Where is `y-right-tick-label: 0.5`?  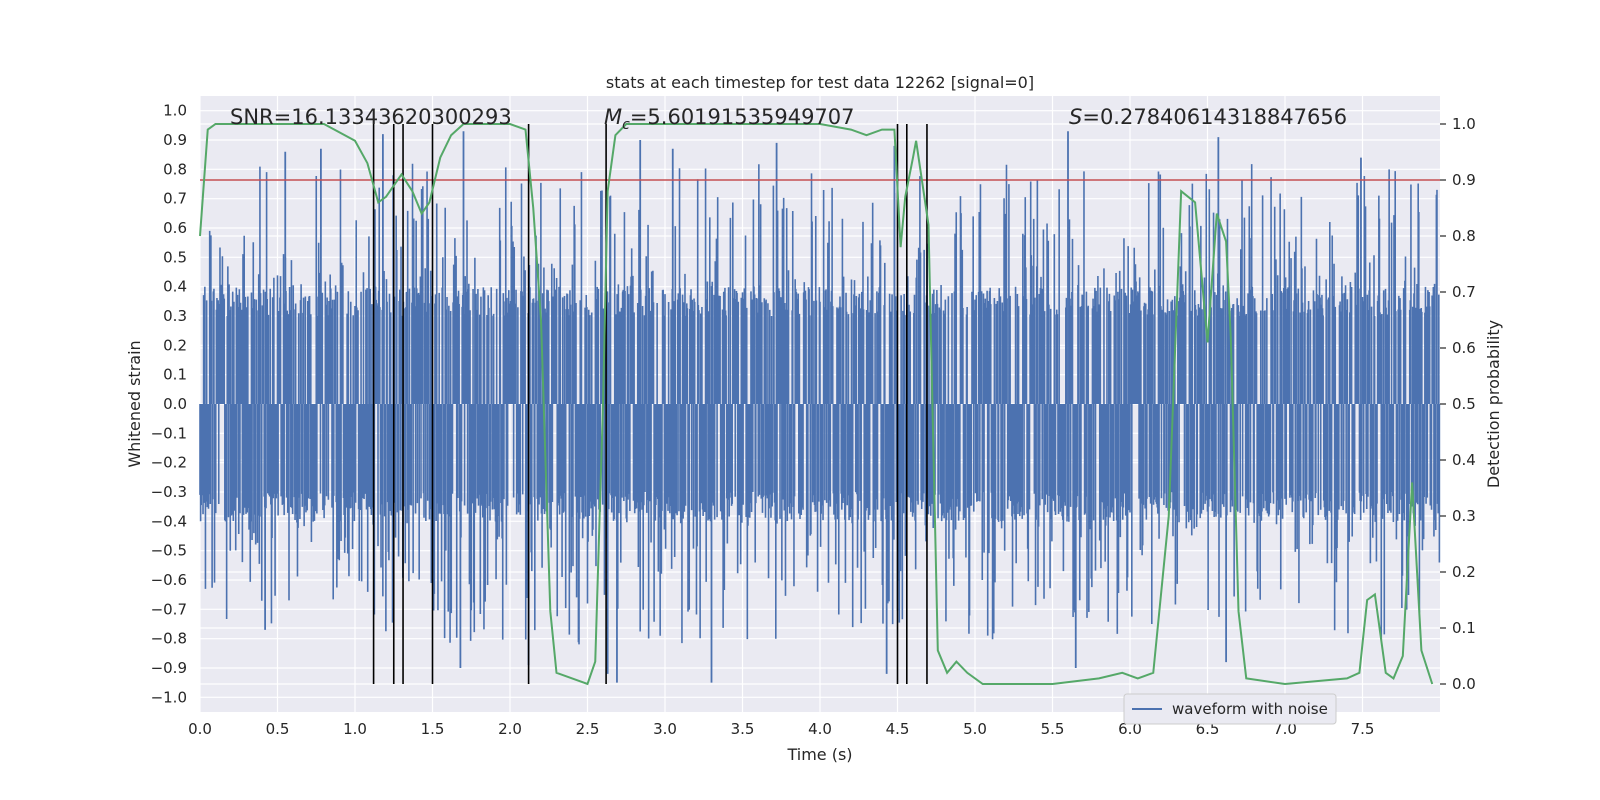 y-right-tick-label: 0.5 is located at coordinates (1464, 404).